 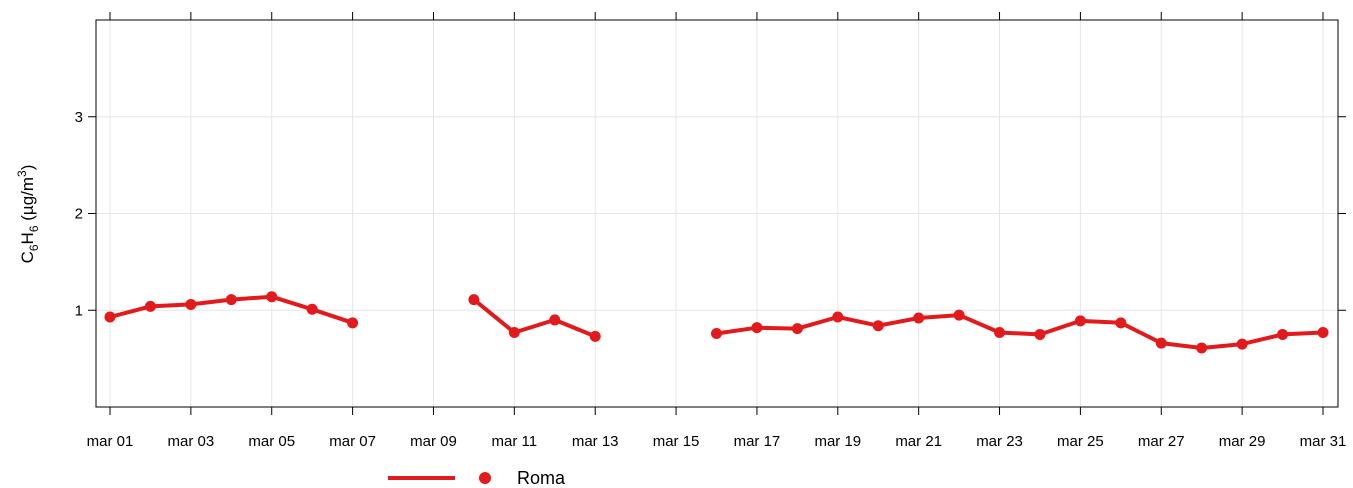 I want to click on x-tick-label: mar 03, so click(x=191, y=441).